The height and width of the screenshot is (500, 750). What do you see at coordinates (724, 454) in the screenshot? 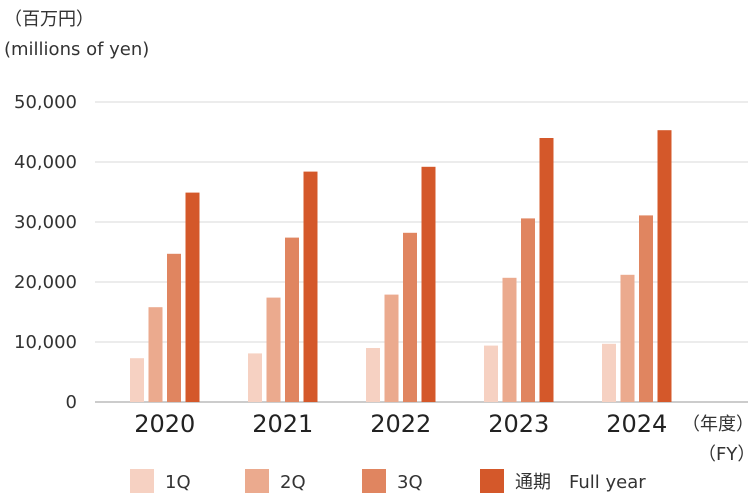
I see `fiscal-year-label-en: （FY）` at bounding box center [724, 454].